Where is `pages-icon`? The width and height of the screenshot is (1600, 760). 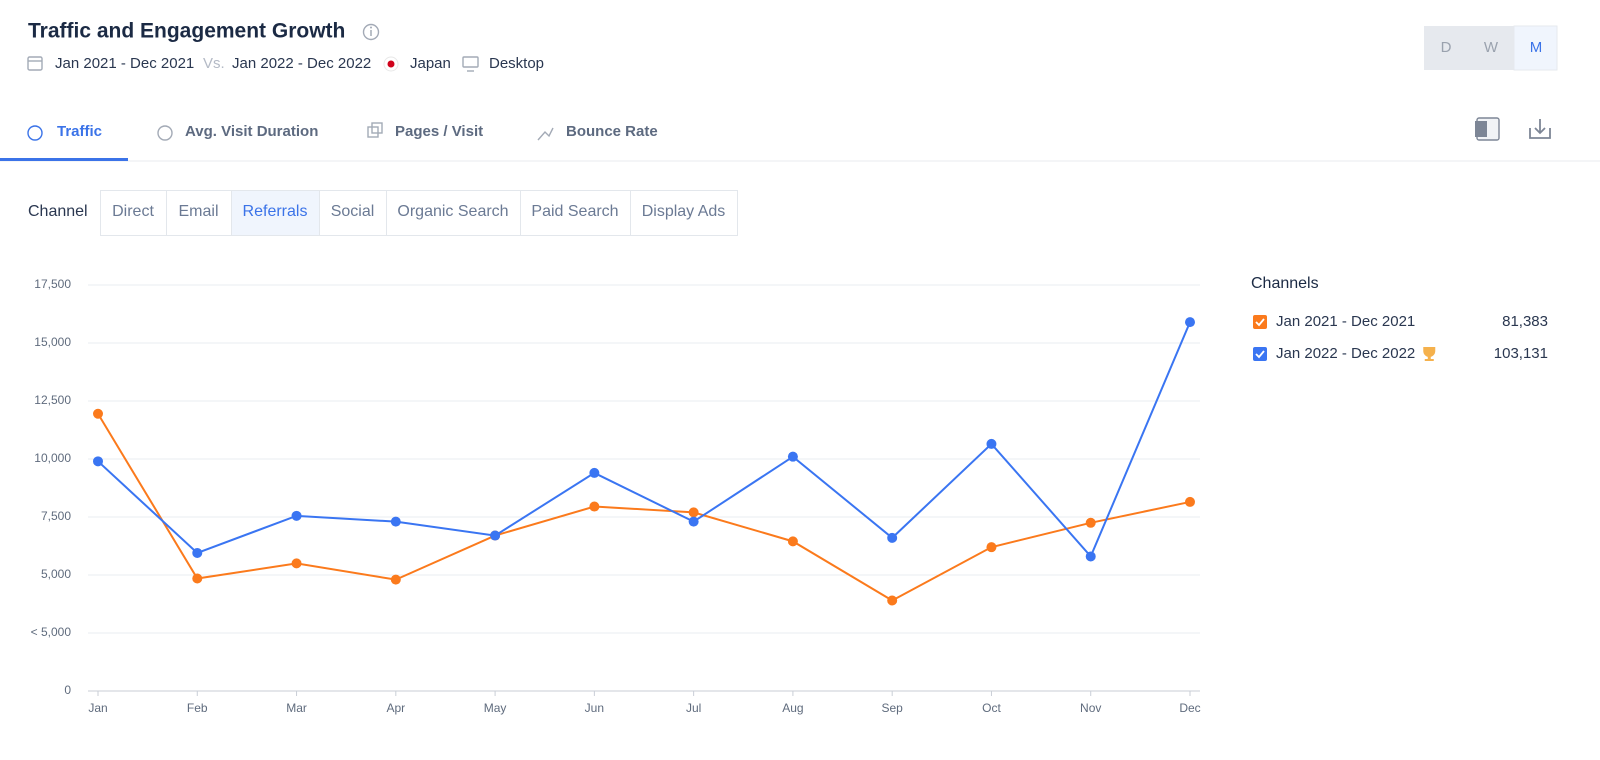 pages-icon is located at coordinates (373, 132).